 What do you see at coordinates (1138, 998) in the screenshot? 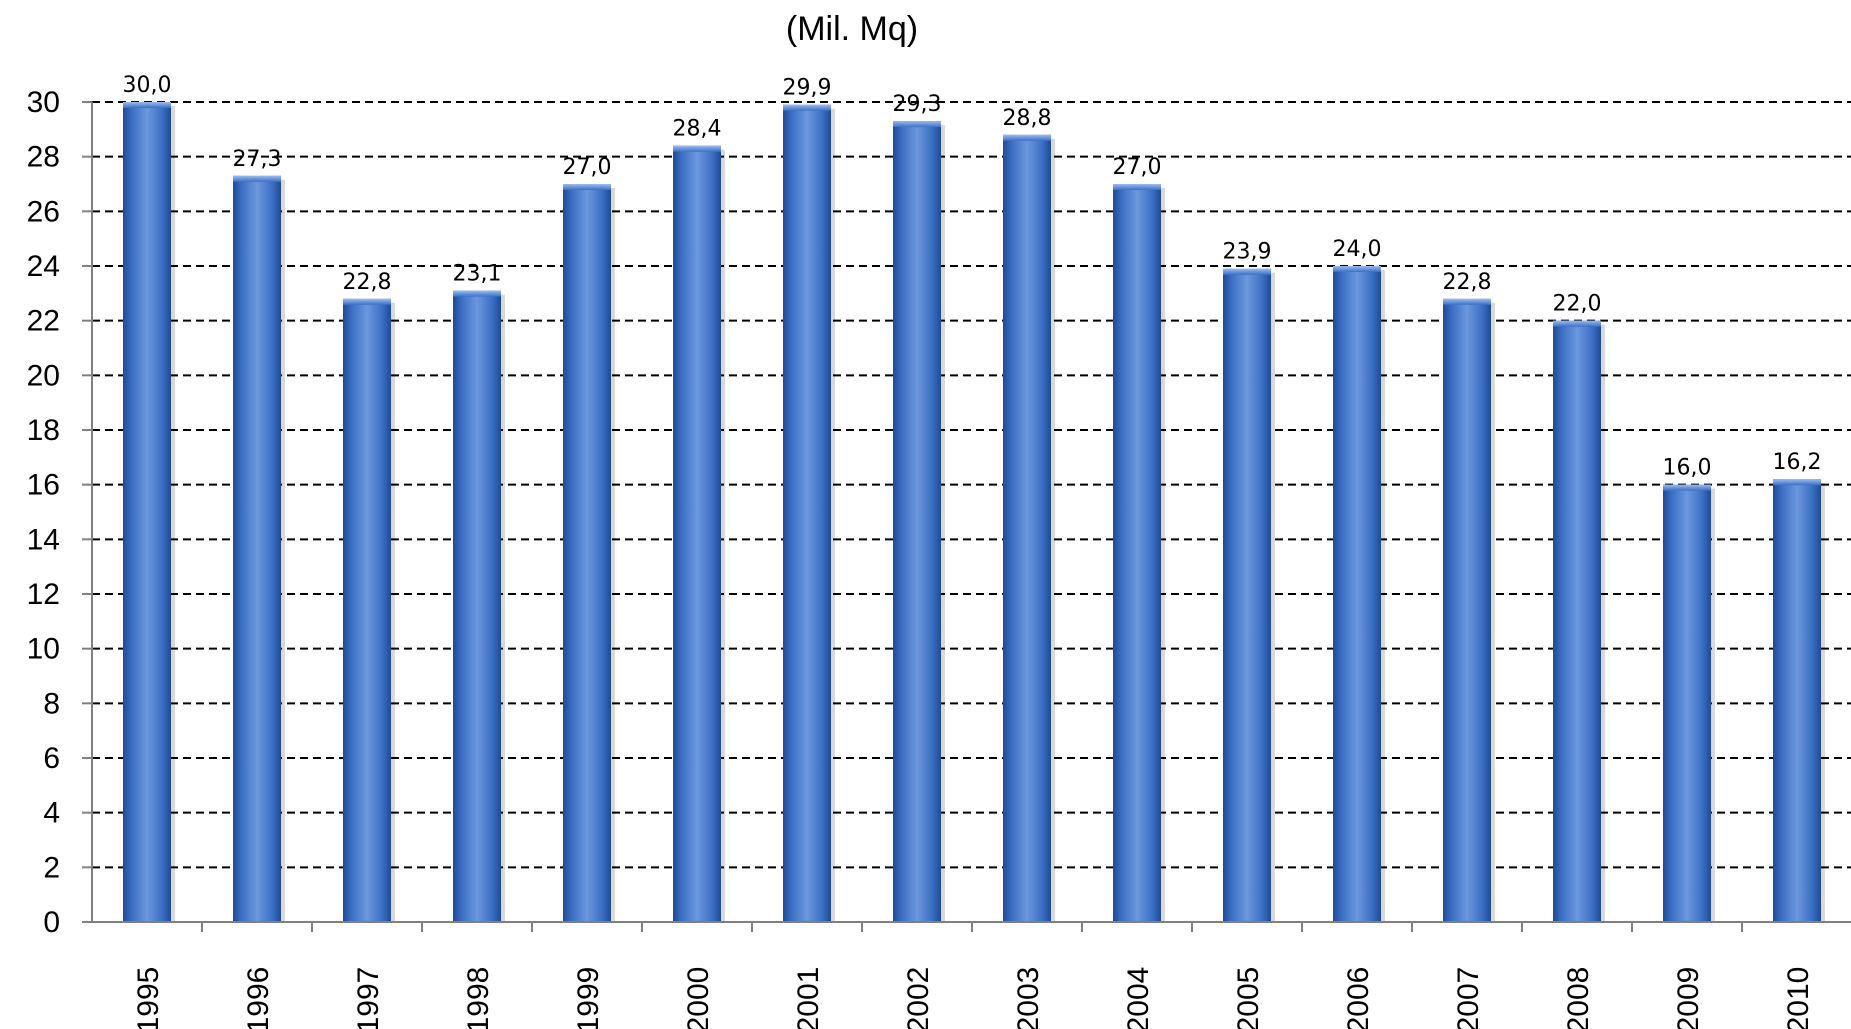
I see `x-tick-label: 2004` at bounding box center [1138, 998].